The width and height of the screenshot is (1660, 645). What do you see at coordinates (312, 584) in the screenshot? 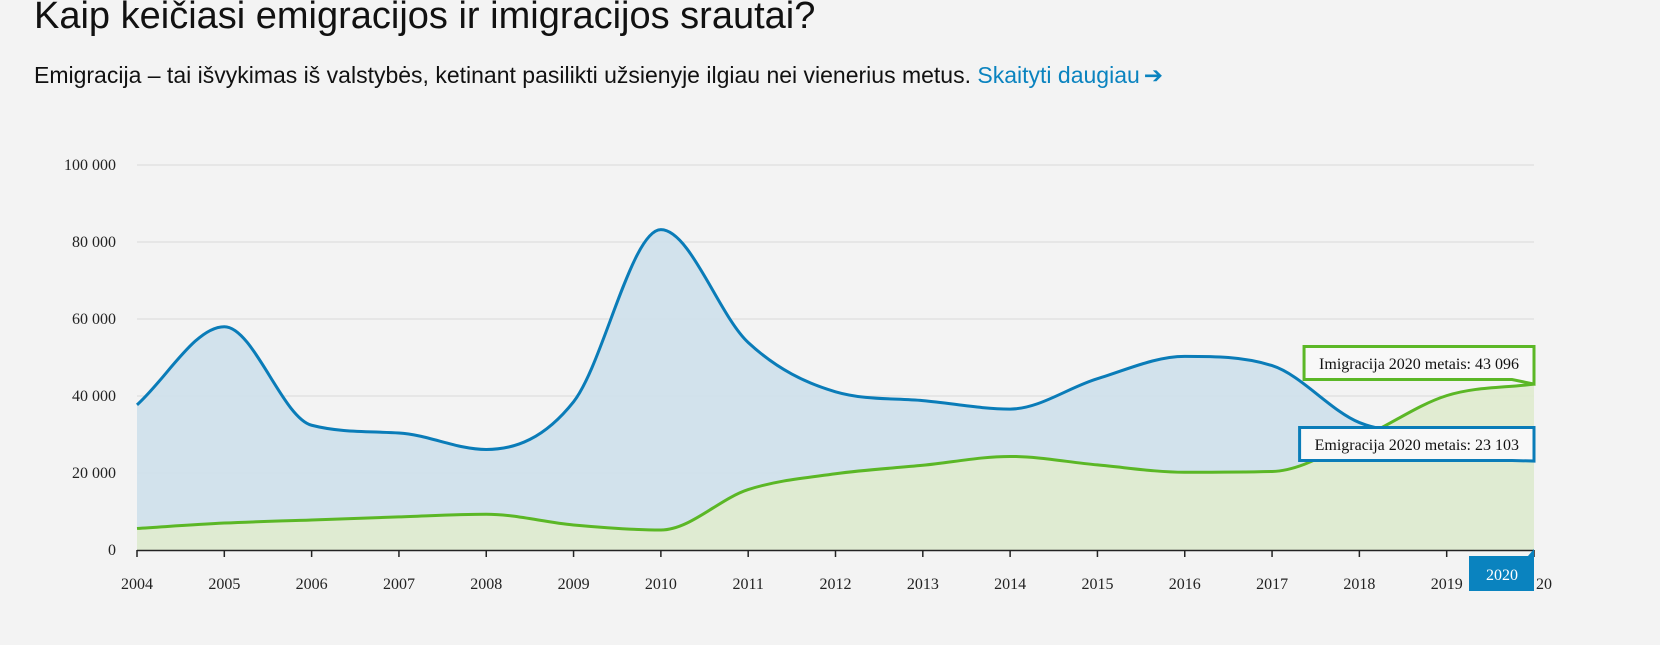
I see `x-tick-label: 2006` at bounding box center [312, 584].